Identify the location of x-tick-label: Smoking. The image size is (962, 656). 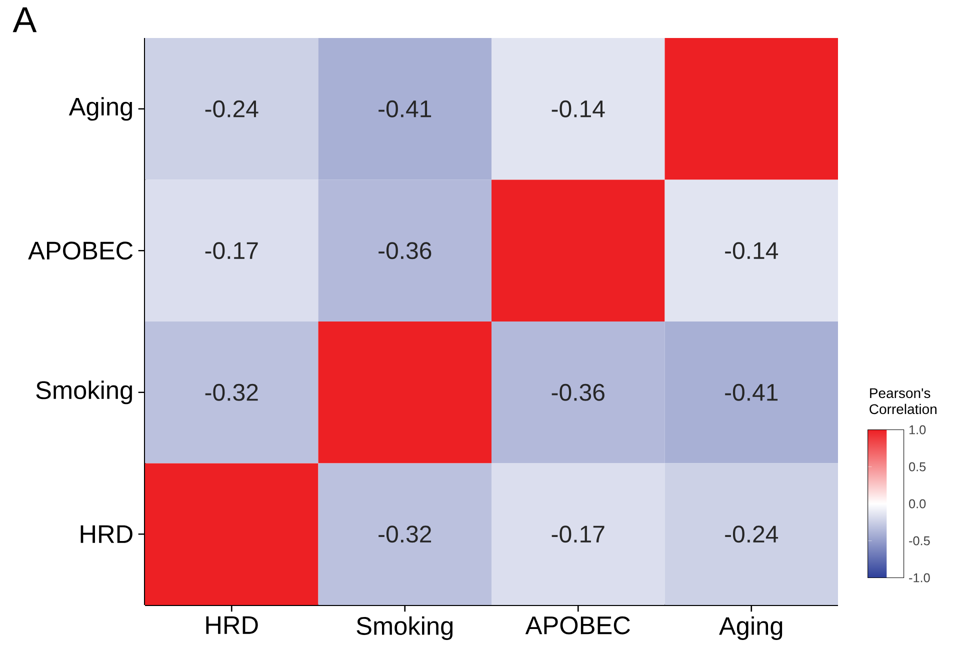
(404, 628).